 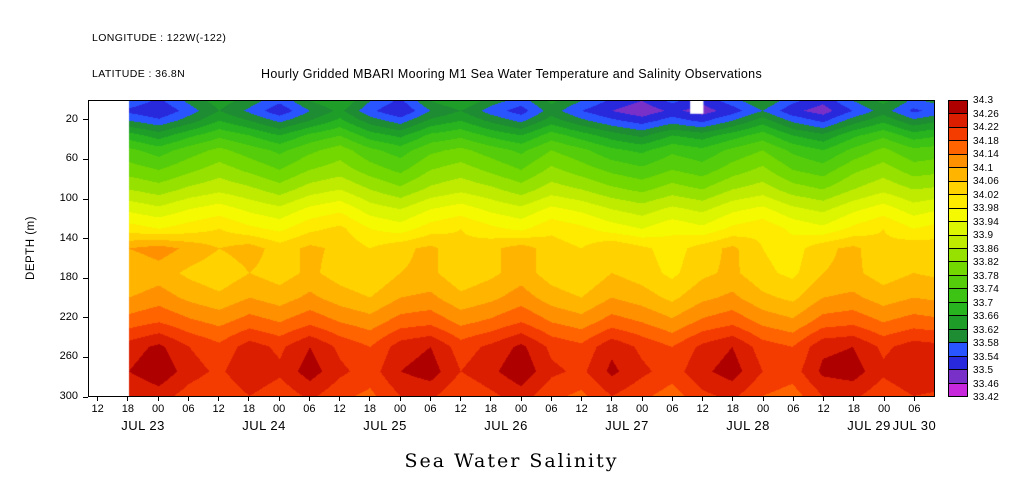 I want to click on y-axis-title: DEPTH (m), so click(x=31, y=248).